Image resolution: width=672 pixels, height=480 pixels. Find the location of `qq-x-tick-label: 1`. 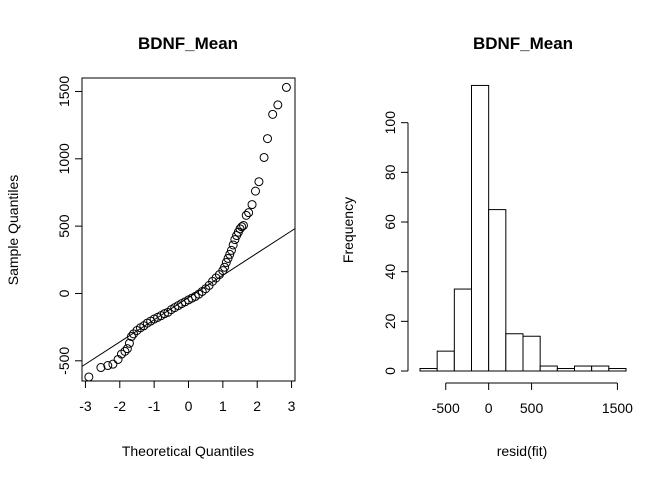

qq-x-tick-label: 1 is located at coordinates (223, 406).